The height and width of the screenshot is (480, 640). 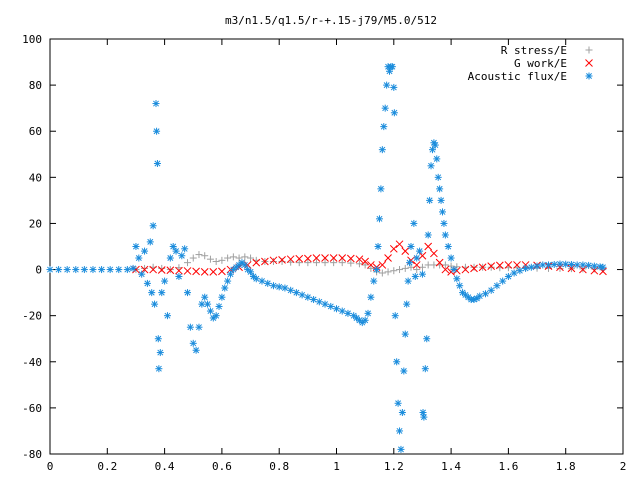 What do you see at coordinates (331, 20) in the screenshot?
I see `chart-title: m3/n1.5/q1.5/r-+.15-j79/M5.0/512` at bounding box center [331, 20].